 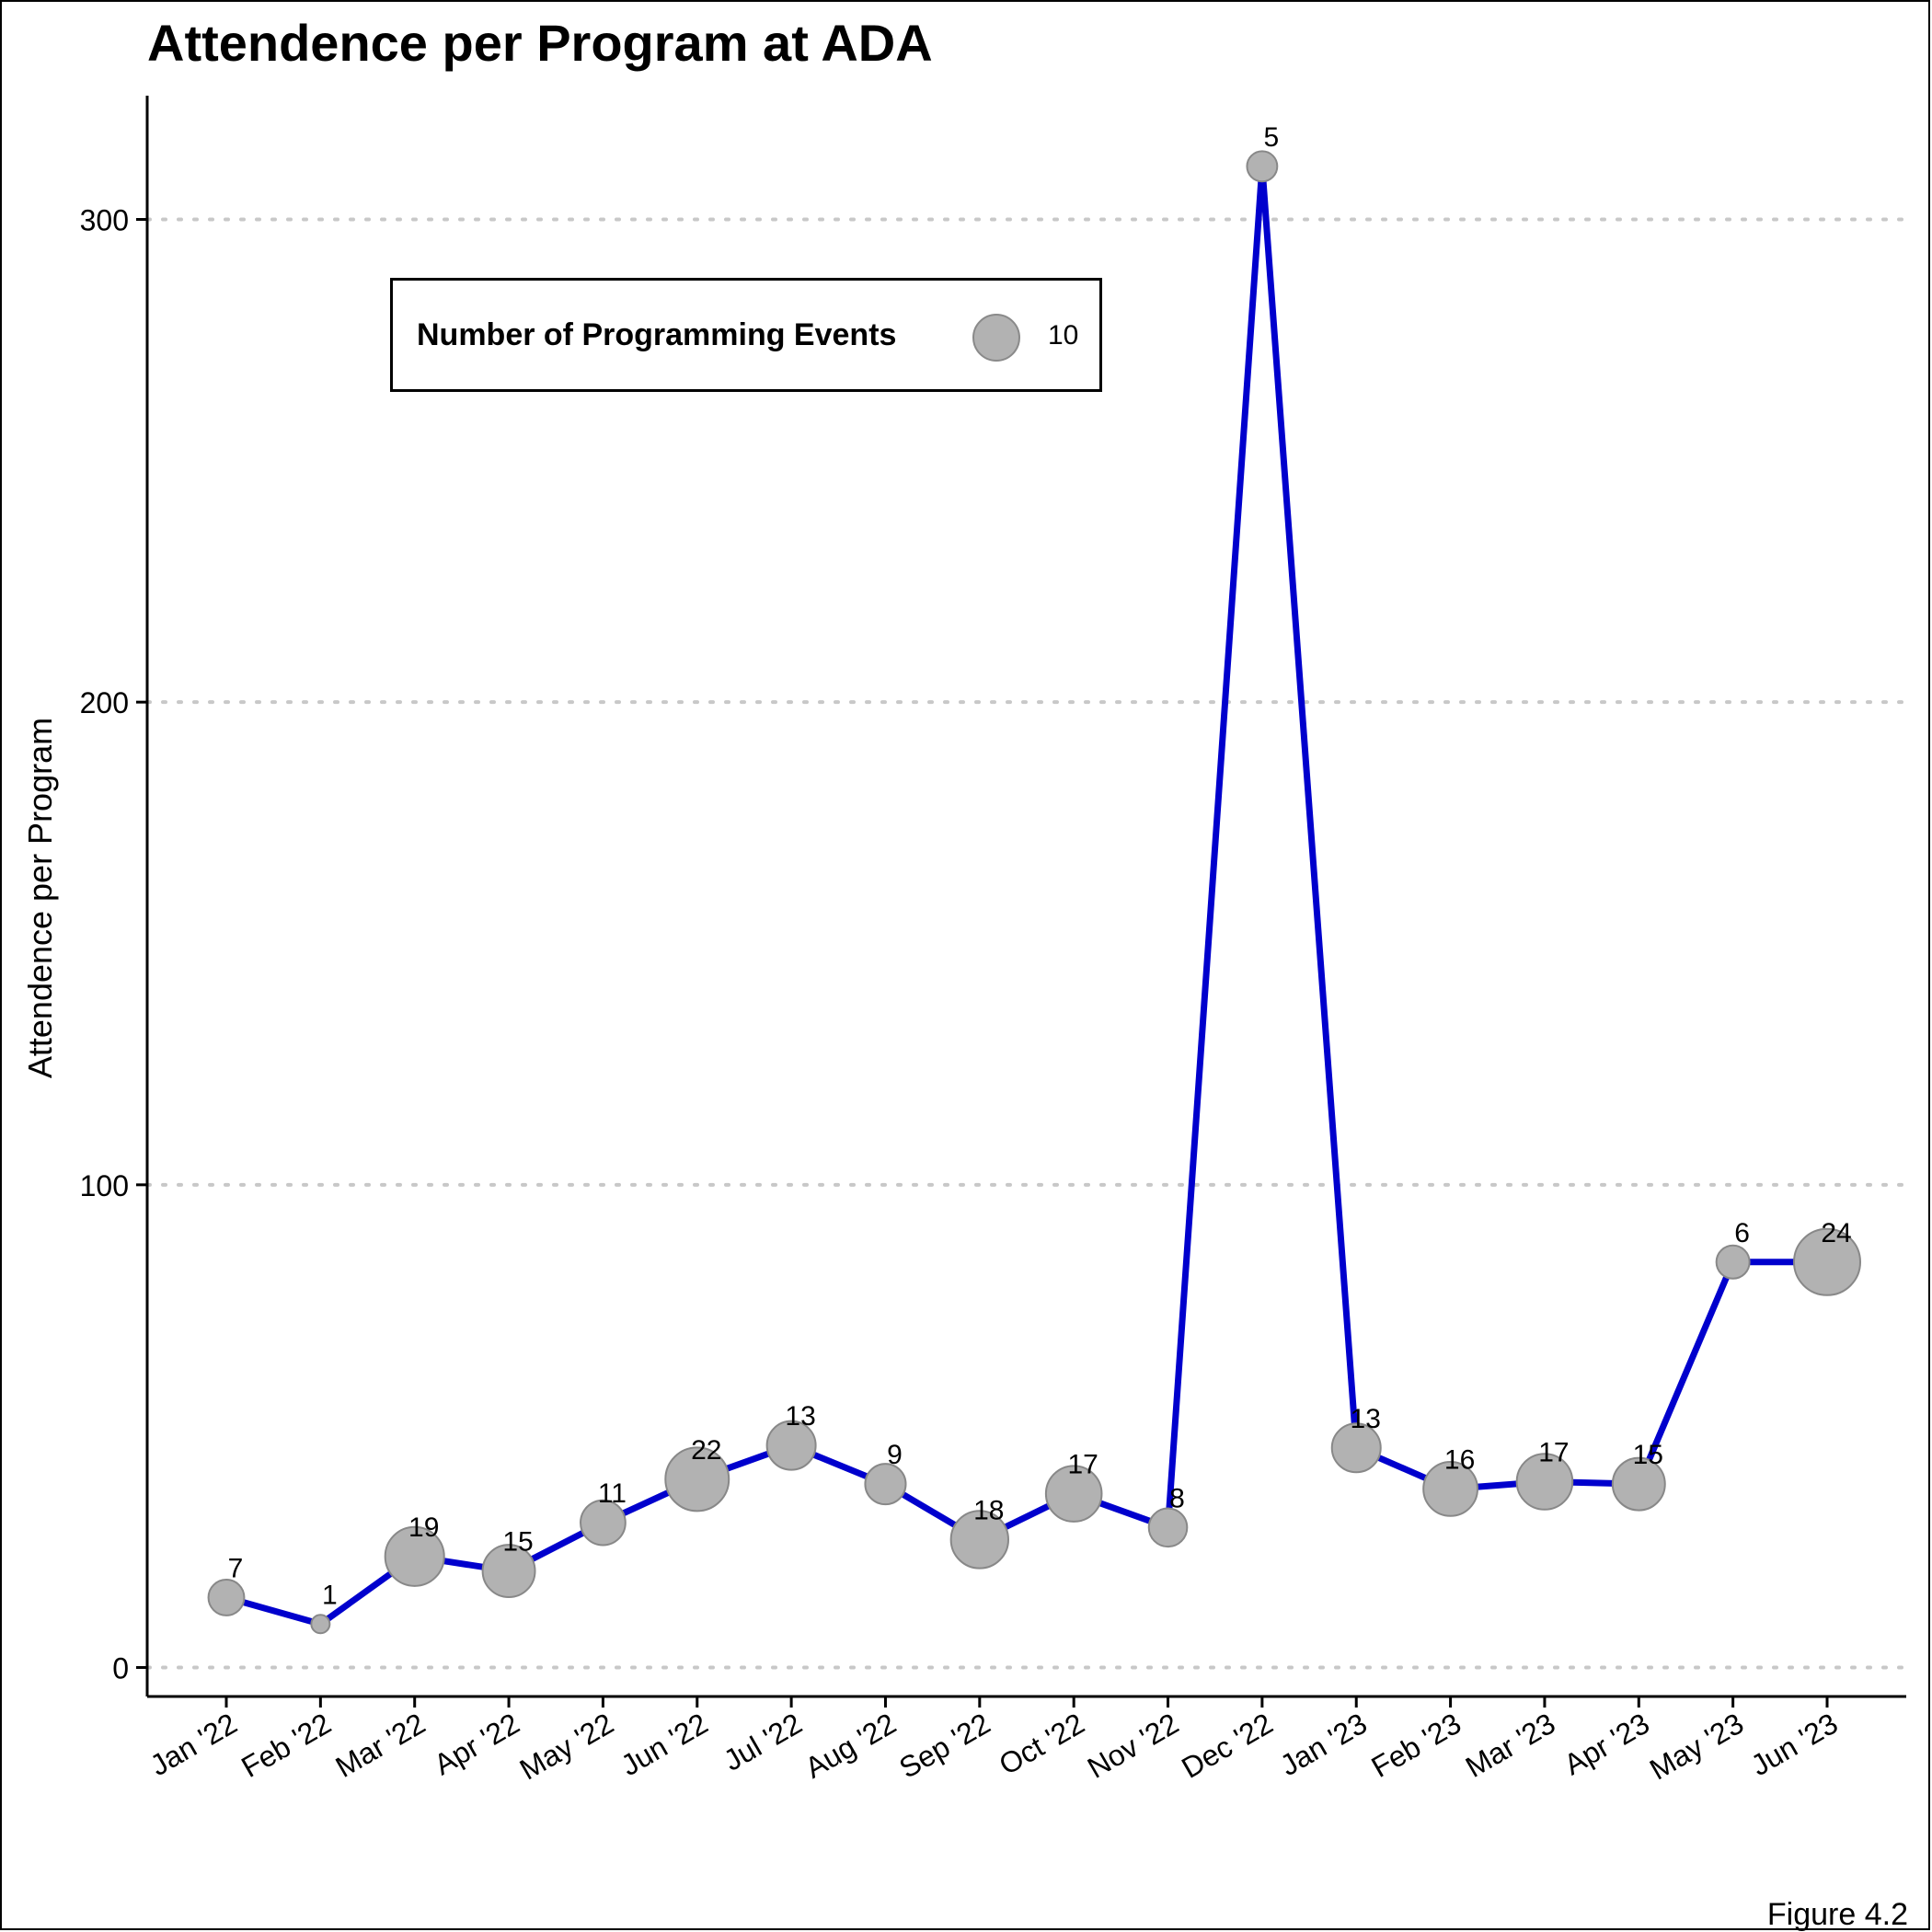 I want to click on x-tick-label: Feb '22, so click(x=286, y=1745).